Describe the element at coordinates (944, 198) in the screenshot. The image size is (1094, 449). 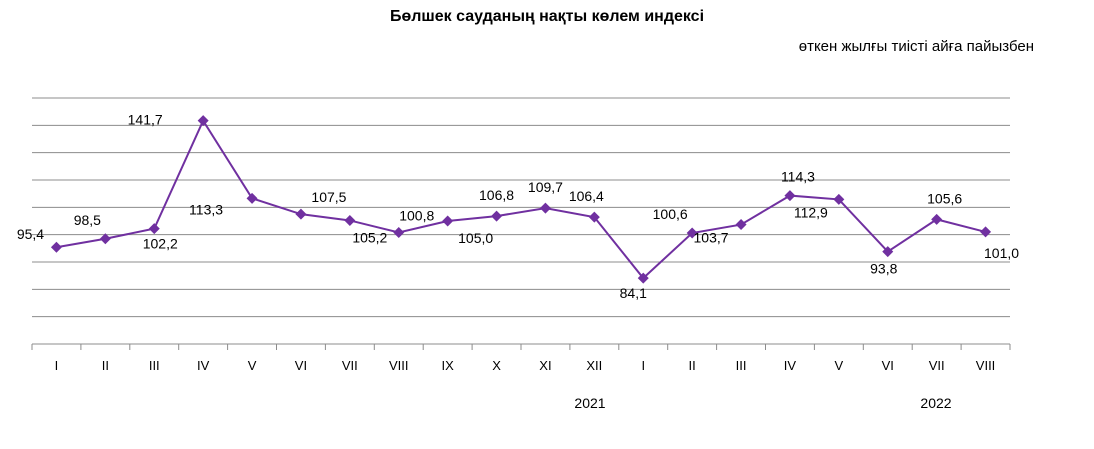
I see `data-label: 105,6` at that location.